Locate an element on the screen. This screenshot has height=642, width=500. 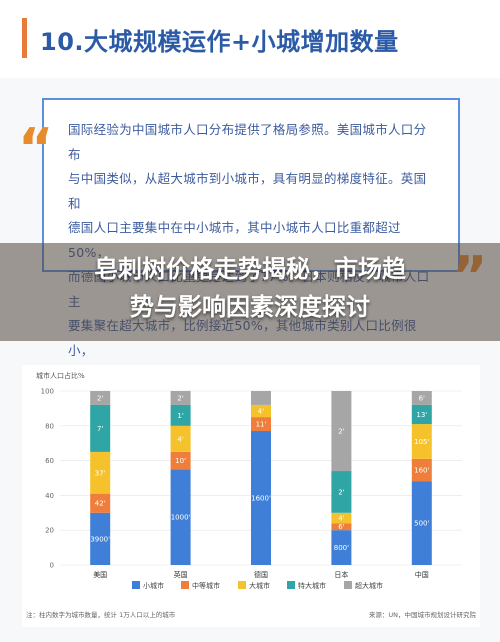
headline-text: 皂刺树价格走势揭秘，市场趋 势与影响因素深度探讨 is located at coordinates (250, 288).